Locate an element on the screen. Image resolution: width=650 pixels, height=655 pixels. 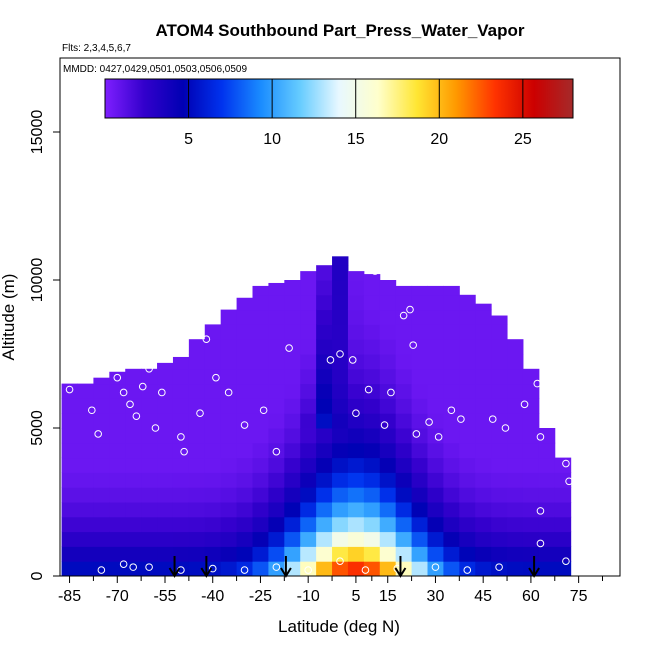
y-axis-tick-label: 15000 is located at coordinates (37, 132).